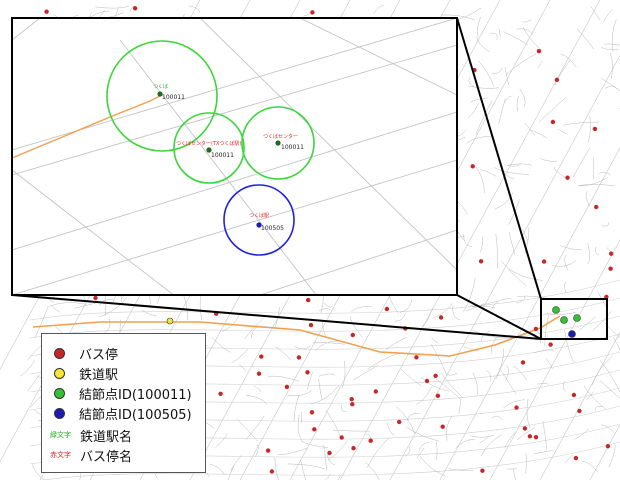 Image resolution: width=620 pixels, height=480 pixels. Describe the element at coordinates (117, 413) in the screenshot. I see `legend-item-node-100505: 結節点ID(100505)` at that location.